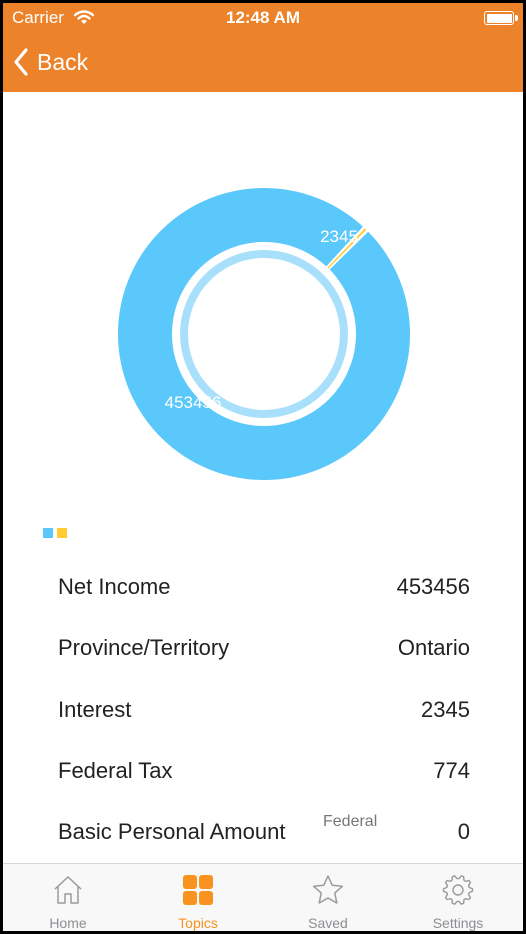 The height and width of the screenshot is (934, 526). Describe the element at coordinates (347, 248) in the screenshot. I see `donut-slice` at that location.